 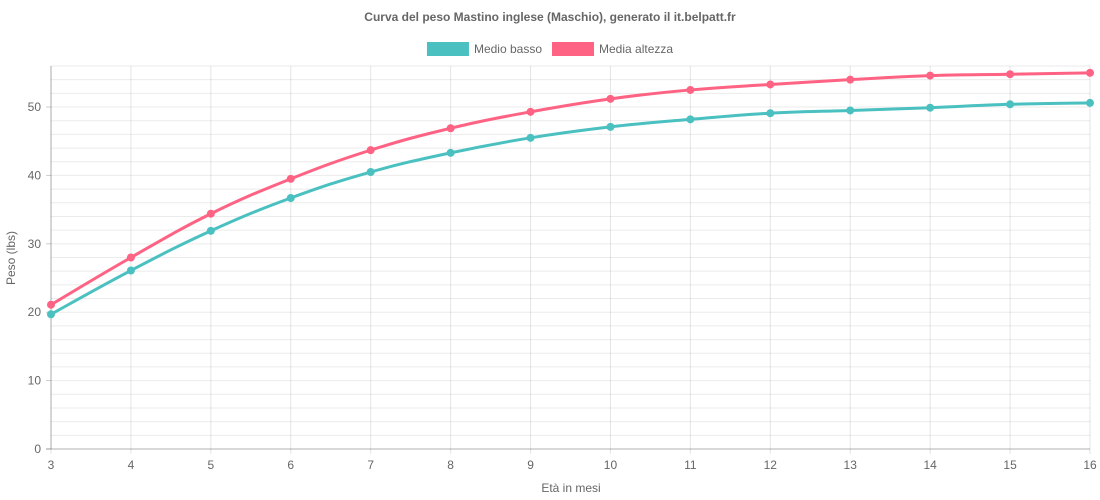 What do you see at coordinates (35, 381) in the screenshot?
I see `y-tick-label: 10` at bounding box center [35, 381].